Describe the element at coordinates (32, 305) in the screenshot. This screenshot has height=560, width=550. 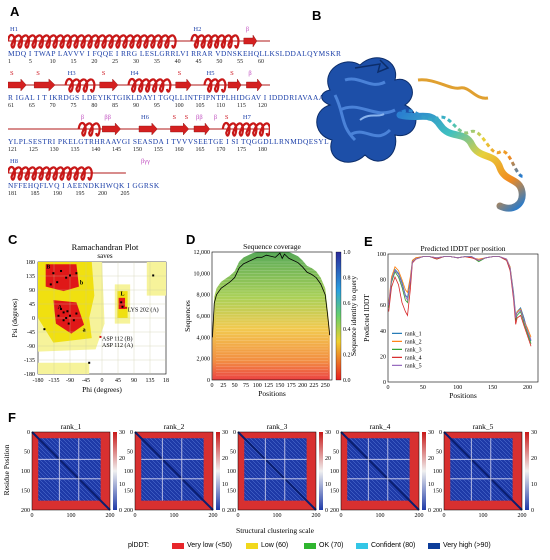
I see `rama-ytick: 45` at that location.